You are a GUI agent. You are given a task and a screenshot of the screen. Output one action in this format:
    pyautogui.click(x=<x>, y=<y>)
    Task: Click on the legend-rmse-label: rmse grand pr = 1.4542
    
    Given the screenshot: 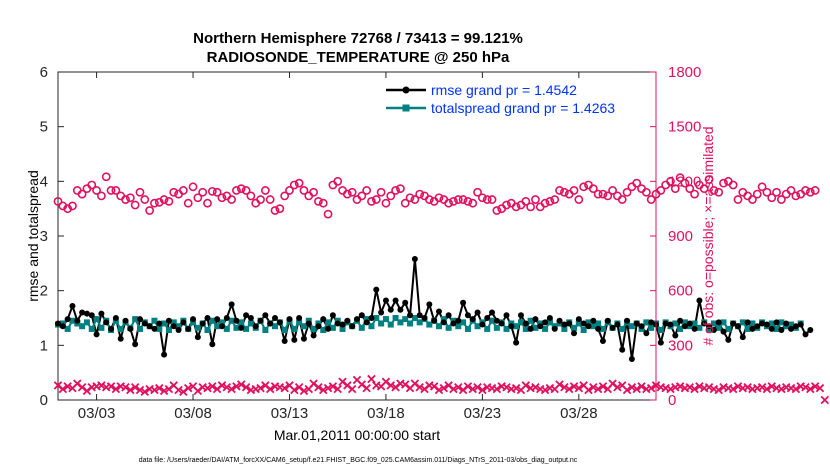 What is the action you would take?
    pyautogui.click(x=504, y=90)
    